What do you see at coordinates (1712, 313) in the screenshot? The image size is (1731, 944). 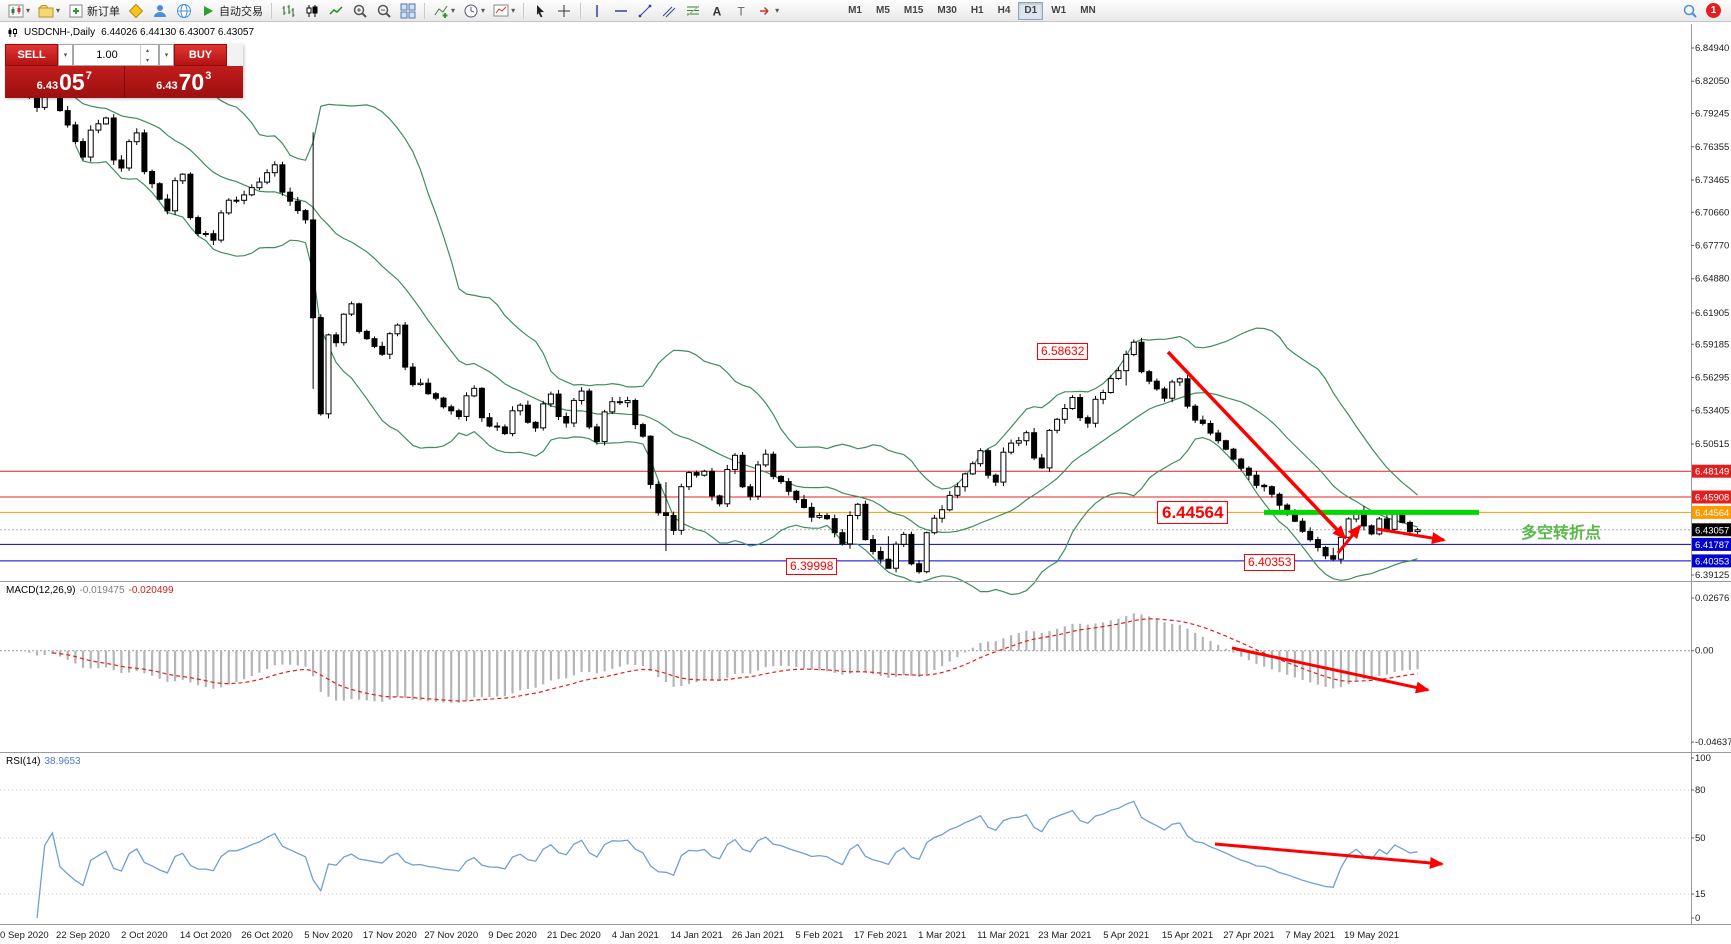 I see `price-axis-label: 6.61905` at bounding box center [1712, 313].